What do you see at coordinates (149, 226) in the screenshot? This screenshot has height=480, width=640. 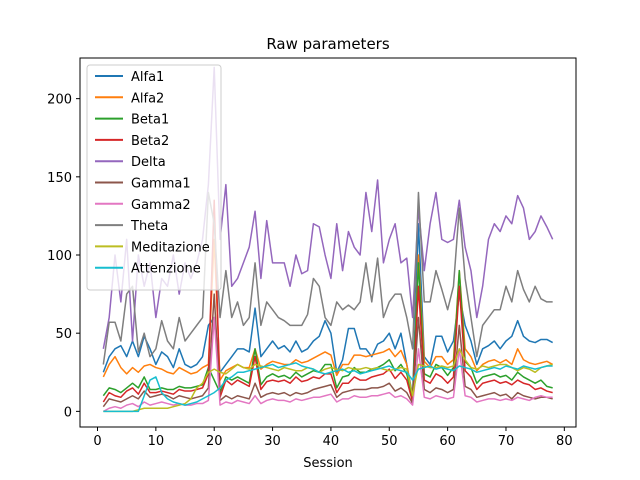 I see `legend-label: Theta` at bounding box center [149, 226].